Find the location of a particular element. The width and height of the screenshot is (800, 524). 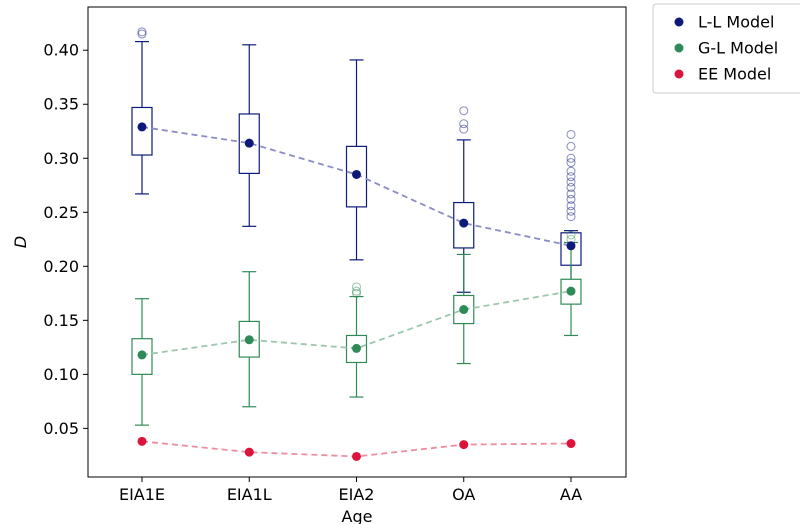

y-tick-label: 0.35 is located at coordinates (61, 104).